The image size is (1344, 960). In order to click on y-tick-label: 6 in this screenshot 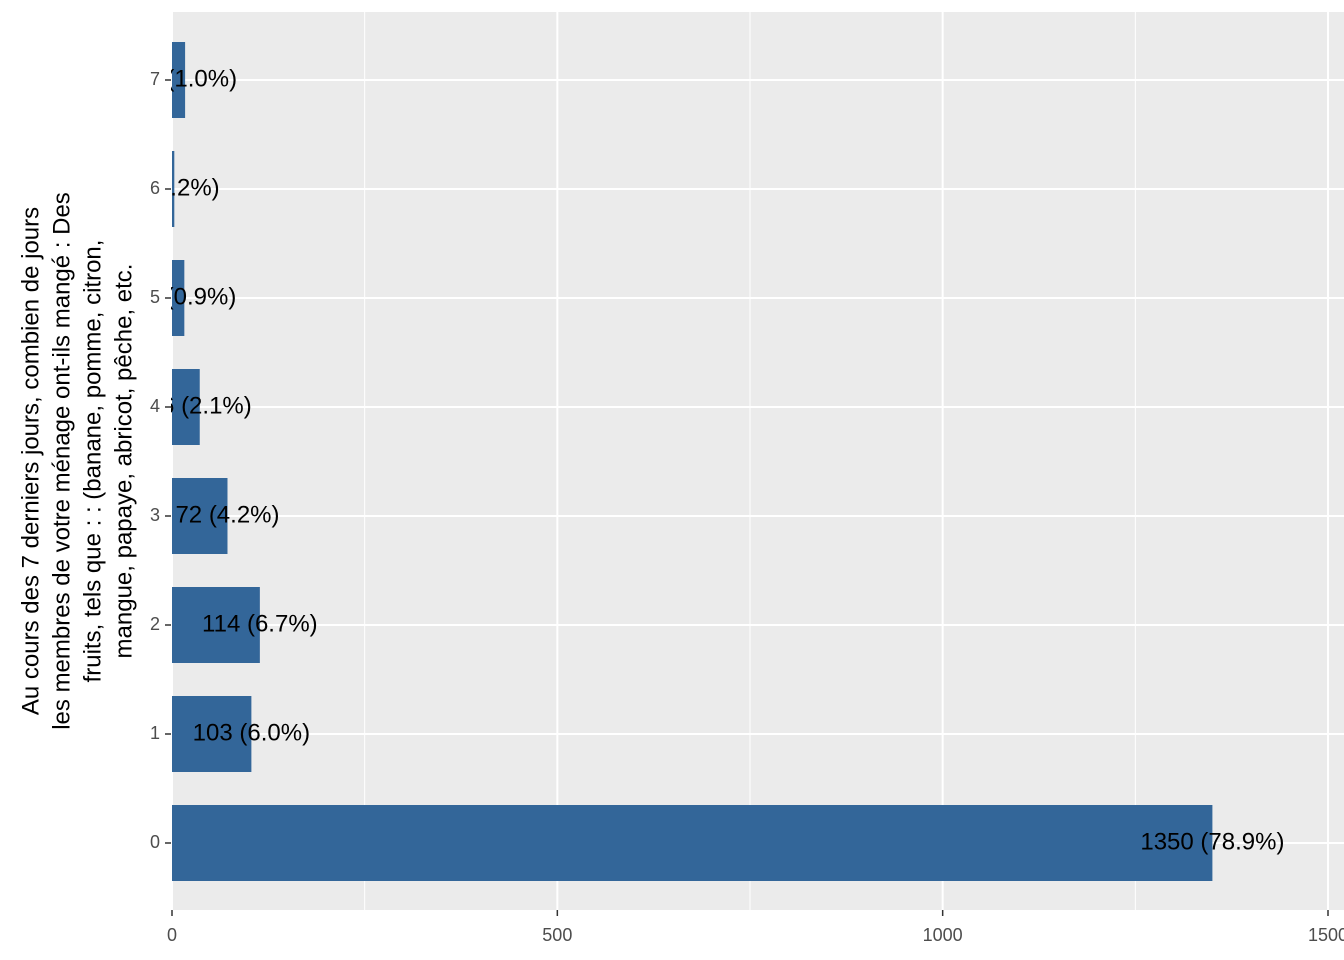, I will do `click(155, 188)`.